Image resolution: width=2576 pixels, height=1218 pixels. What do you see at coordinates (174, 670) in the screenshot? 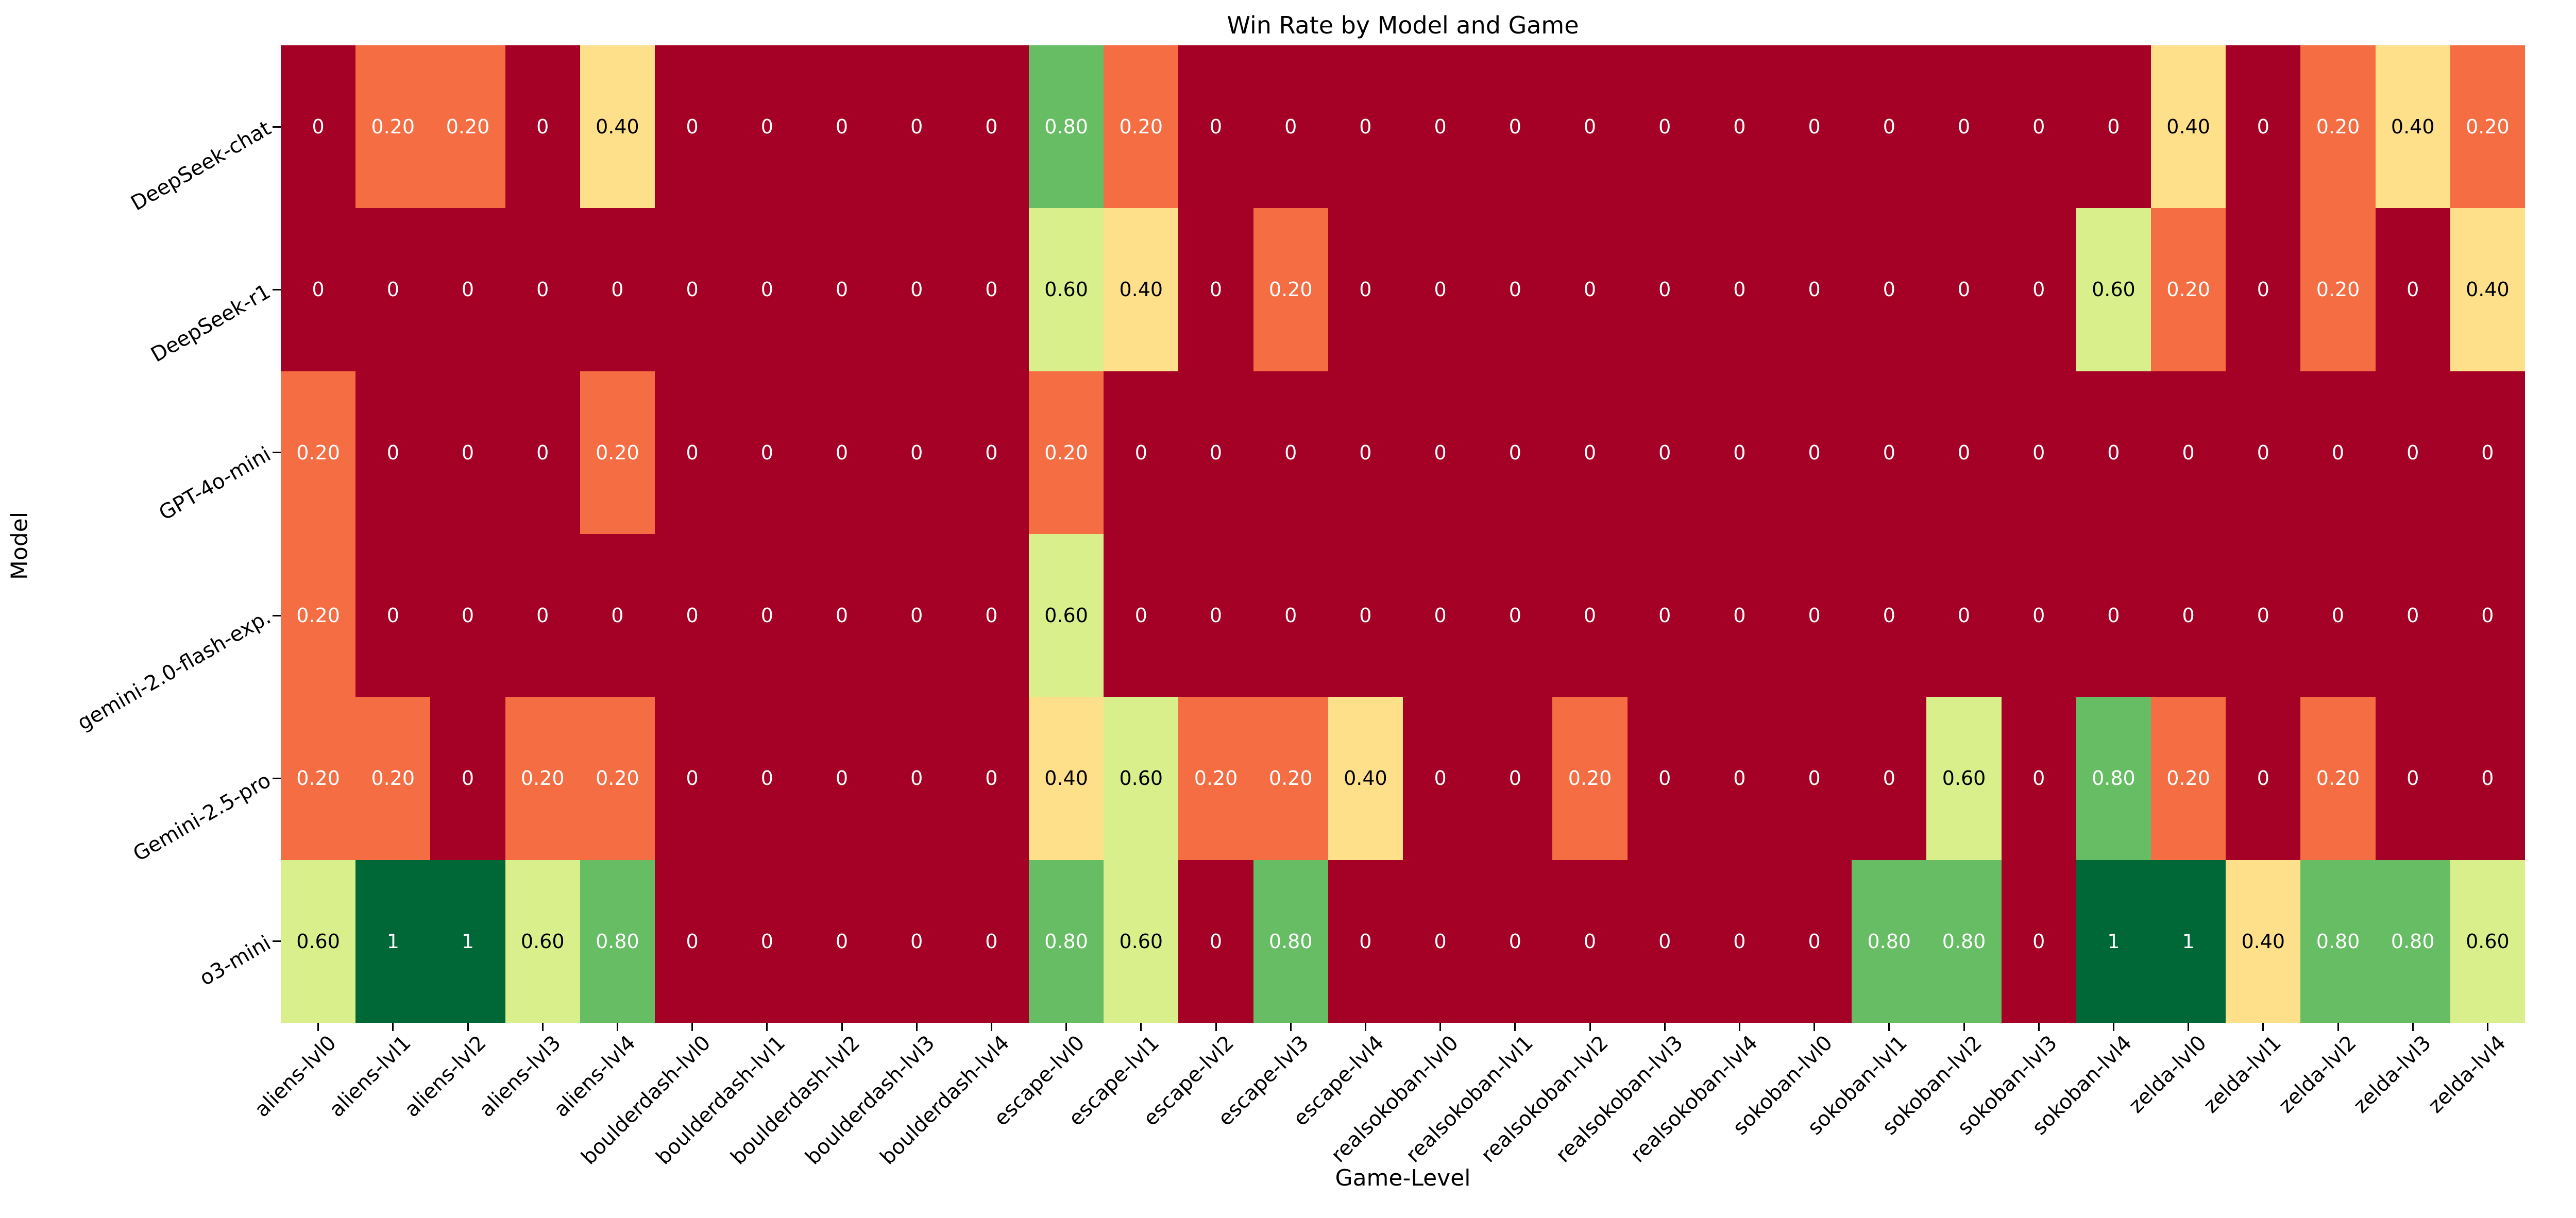
I see `y-tick-label: gemini-2.0-flash-exp.` at bounding box center [174, 670].